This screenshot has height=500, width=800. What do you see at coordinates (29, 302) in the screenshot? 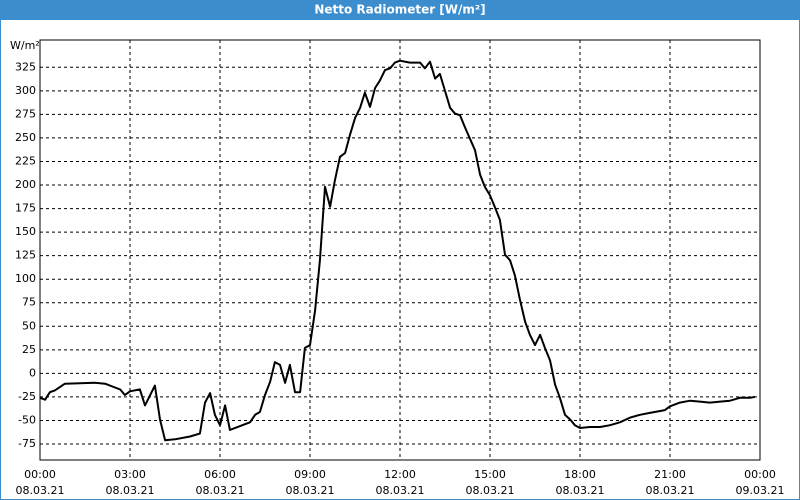
I see `y-tick-label: 75` at bounding box center [29, 302].